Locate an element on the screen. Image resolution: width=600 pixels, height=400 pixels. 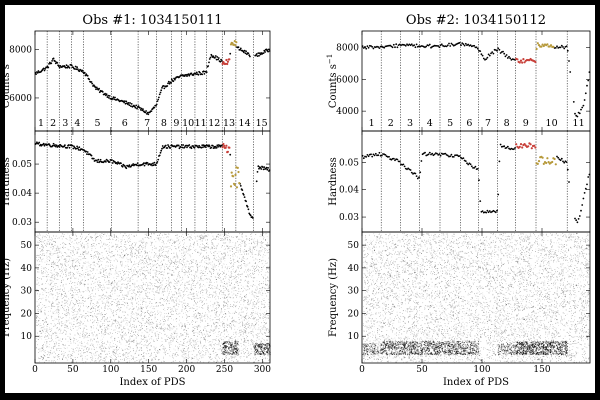
hardness-ytick-label: 0.04 is located at coordinates (22, 194).